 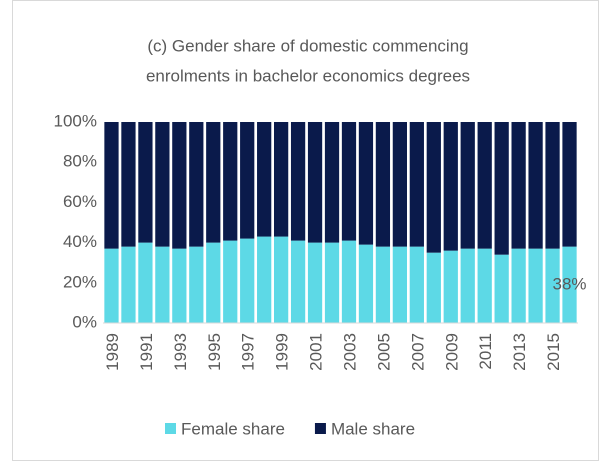 I want to click on x-tick-label: 2005, so click(x=383, y=352).